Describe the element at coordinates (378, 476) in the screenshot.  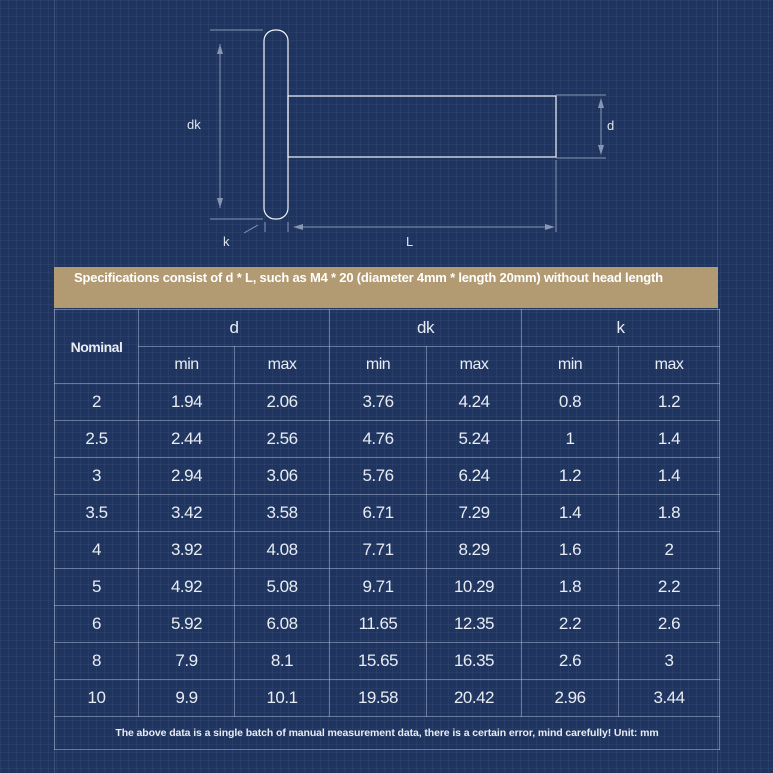
I see `value-cell: 5.76` at that location.